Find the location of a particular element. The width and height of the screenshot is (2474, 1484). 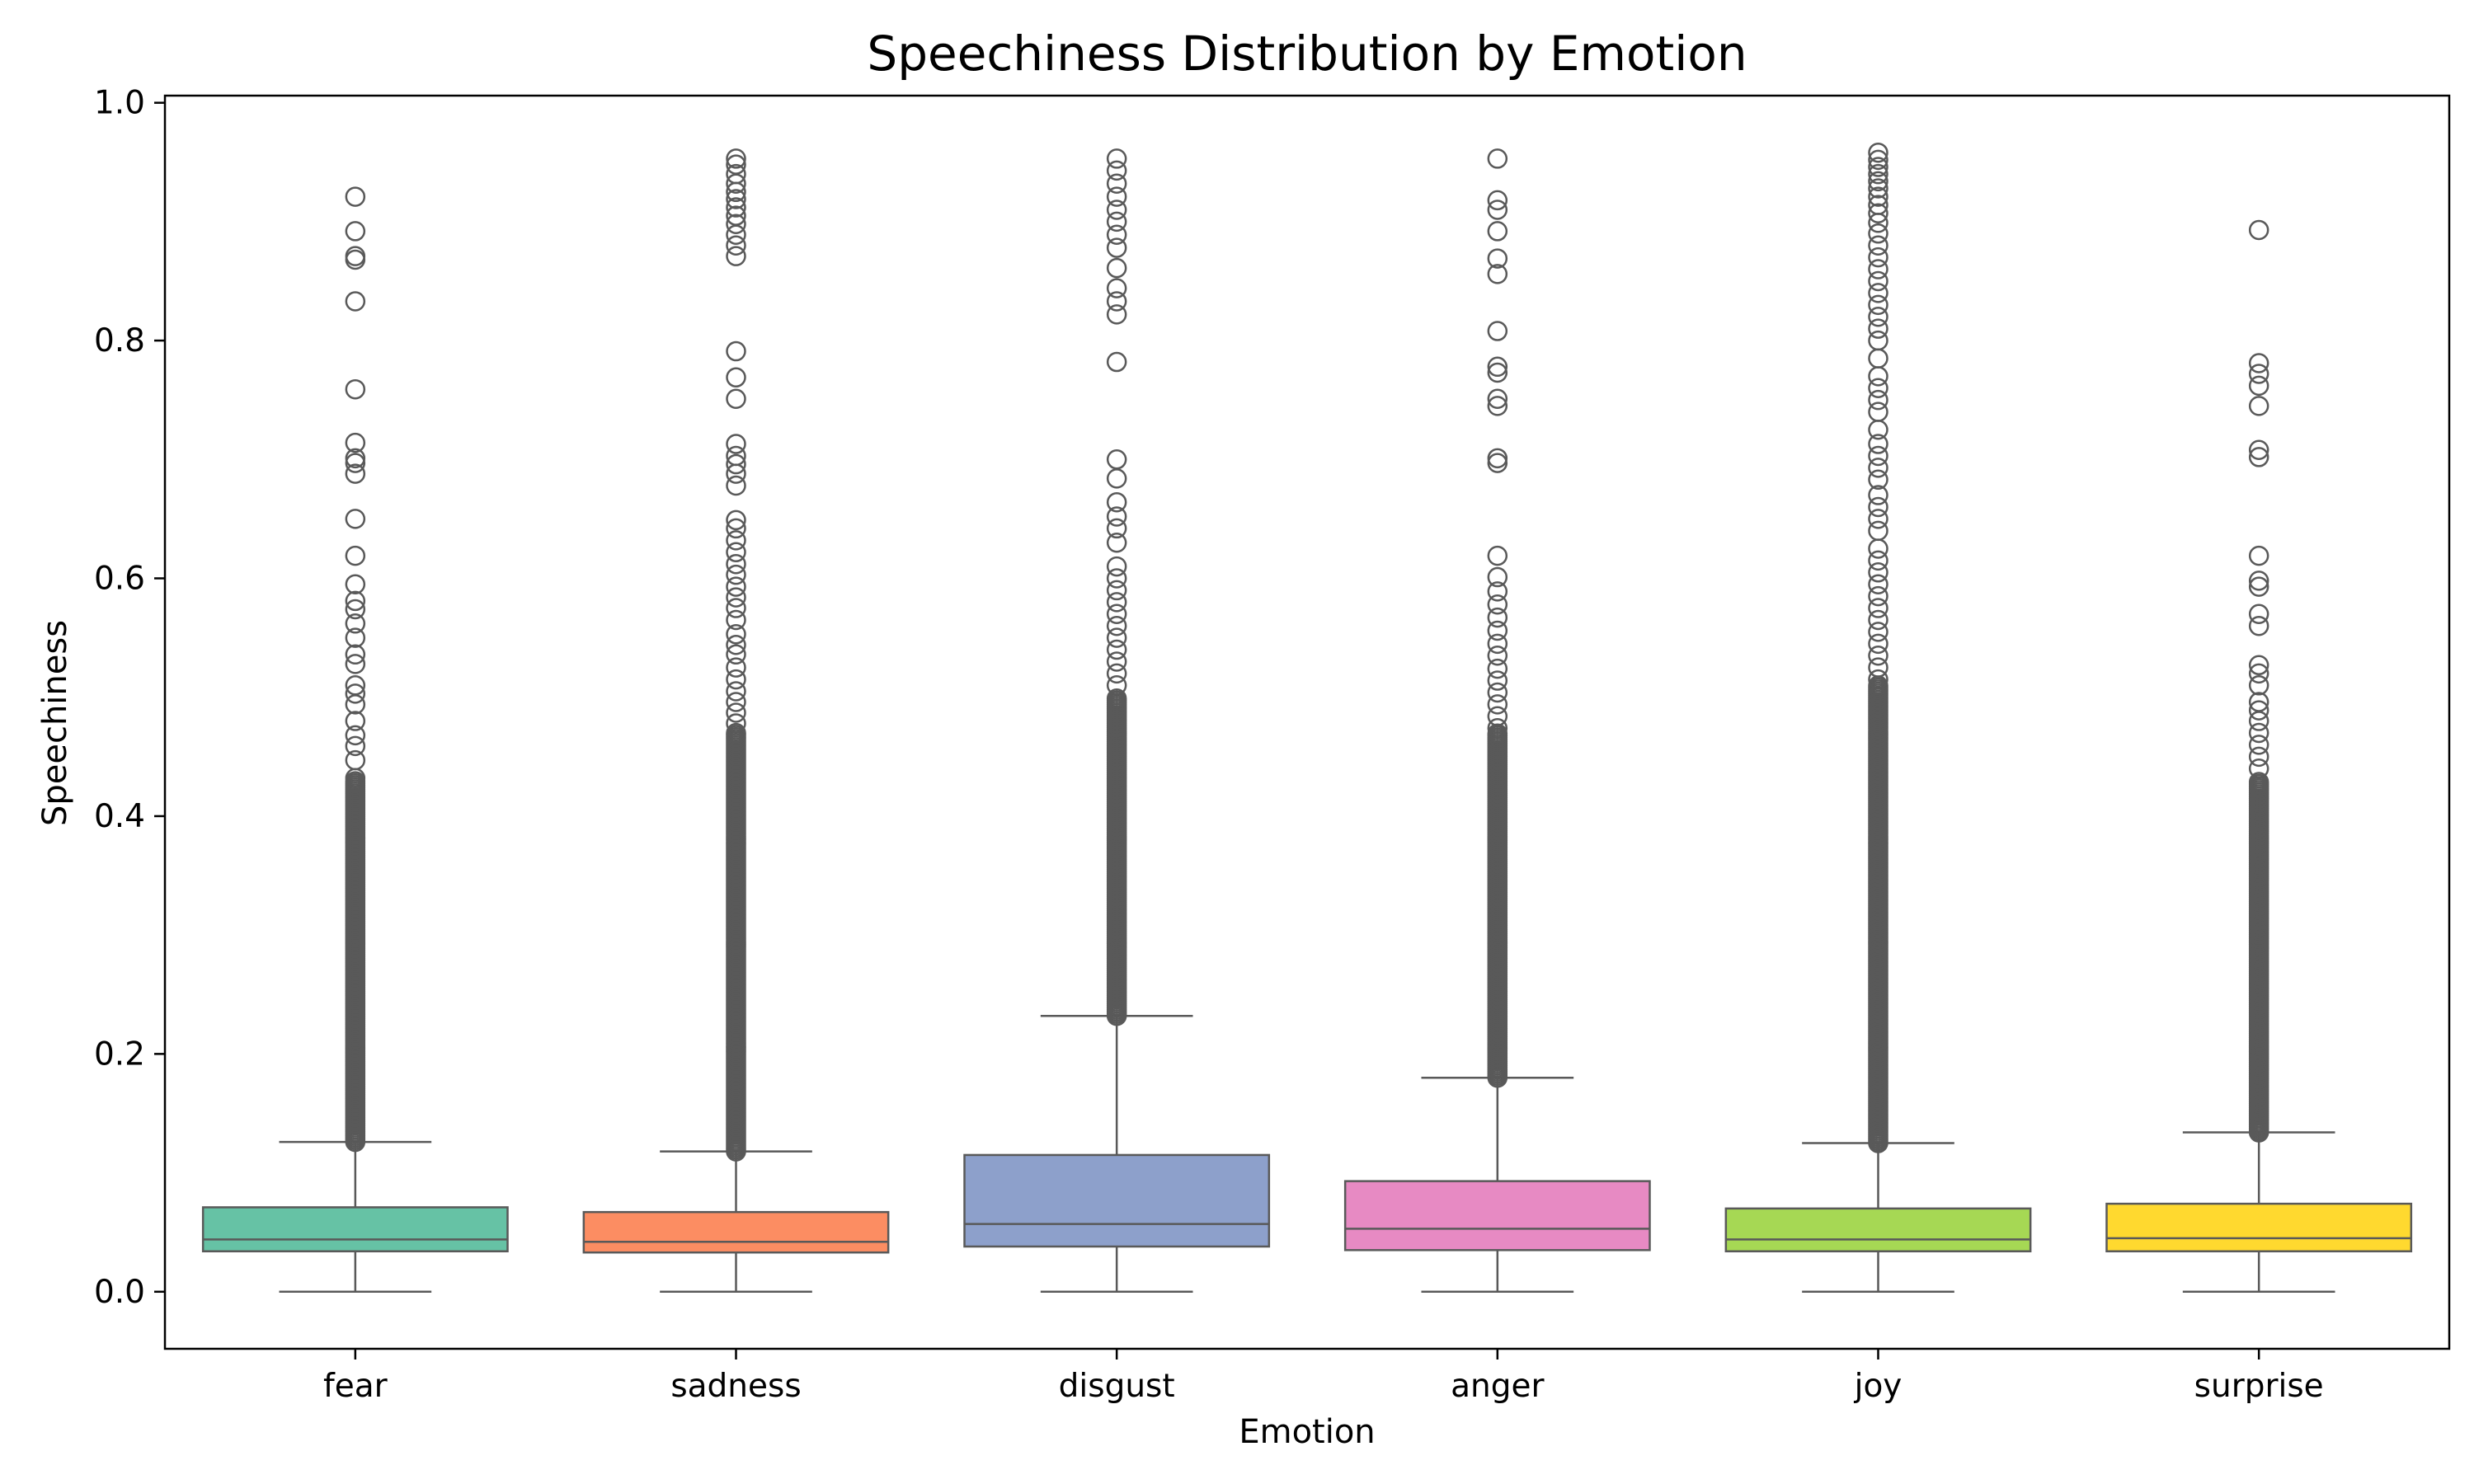

y-tick-label: 0.0 is located at coordinates (119, 1292).